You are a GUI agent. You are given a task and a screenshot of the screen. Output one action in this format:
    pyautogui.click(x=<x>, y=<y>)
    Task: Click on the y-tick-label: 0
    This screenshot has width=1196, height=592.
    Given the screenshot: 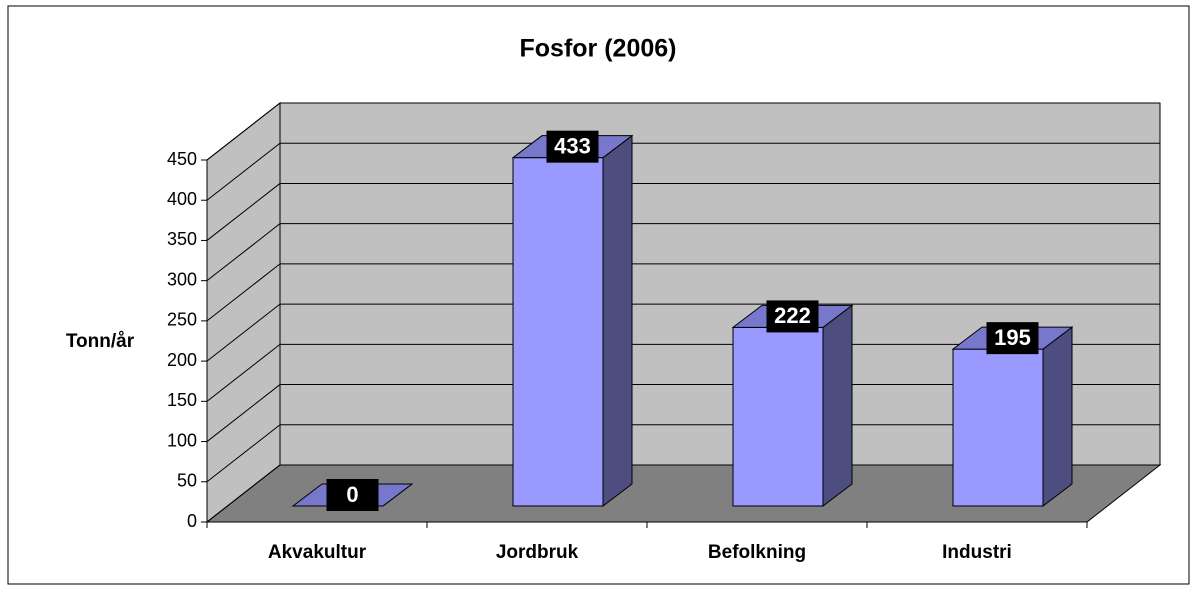 What is the action you would take?
    pyautogui.click(x=192, y=521)
    